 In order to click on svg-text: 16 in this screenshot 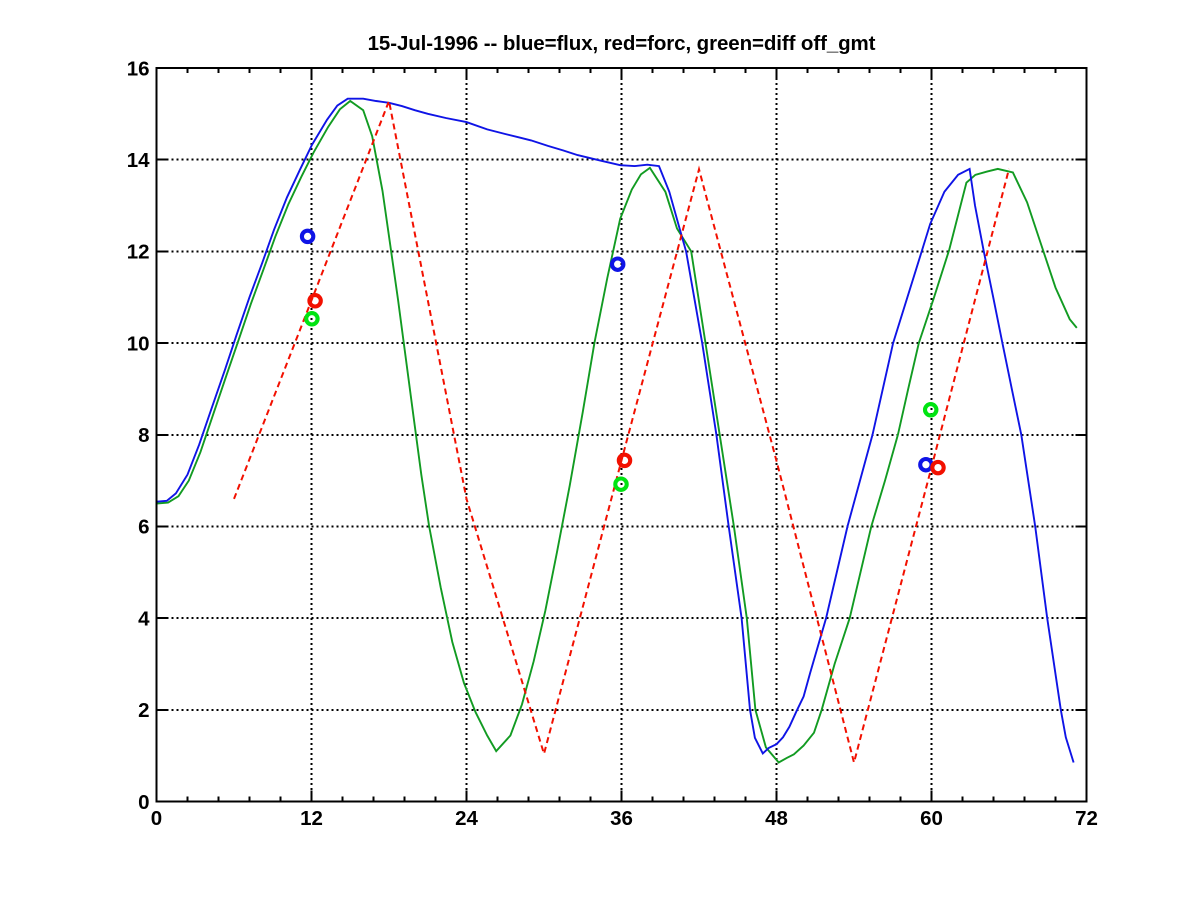, I will do `click(138, 68)`.